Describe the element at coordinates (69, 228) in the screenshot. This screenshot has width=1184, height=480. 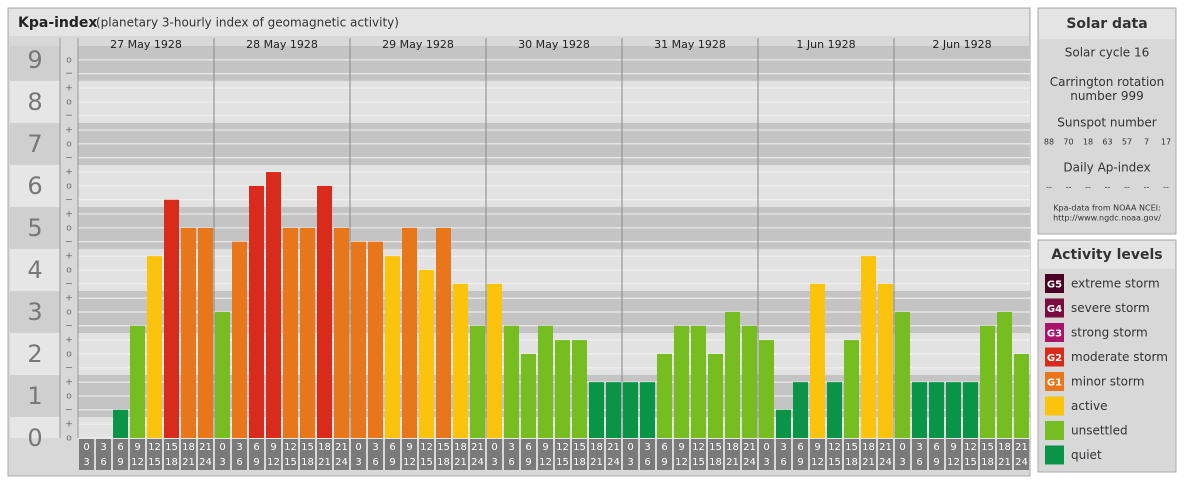
I see `y-minor-label: o` at that location.